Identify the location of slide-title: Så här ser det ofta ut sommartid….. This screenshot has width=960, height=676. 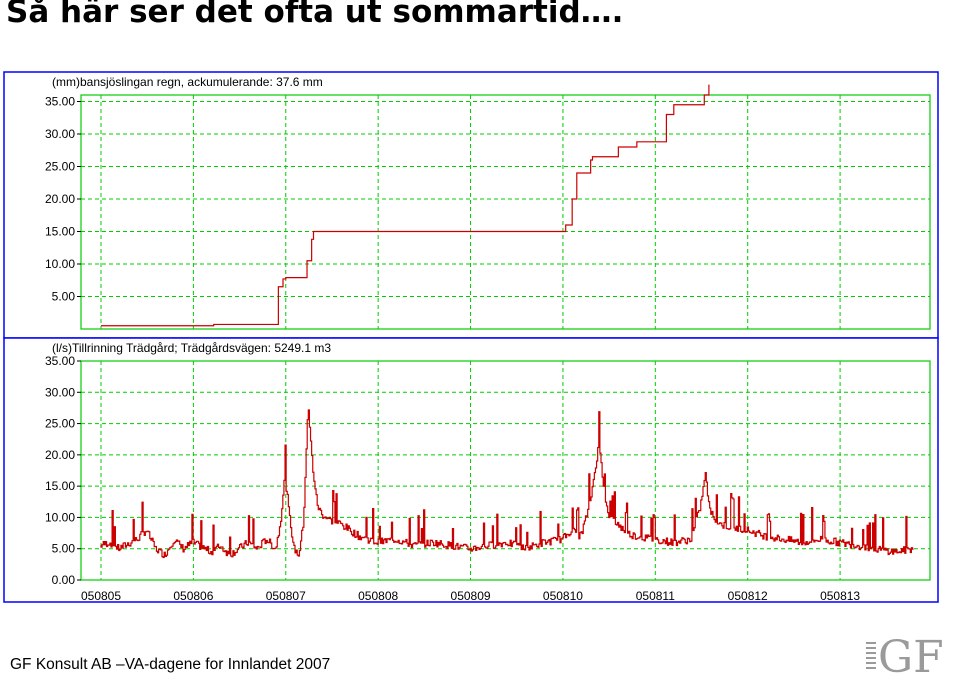
(315, 15).